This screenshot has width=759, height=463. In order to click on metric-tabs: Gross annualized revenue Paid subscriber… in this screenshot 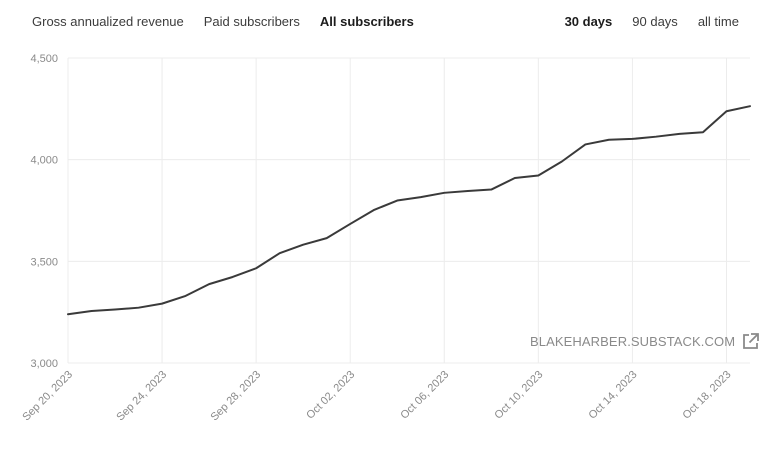, I will do `click(223, 21)`.